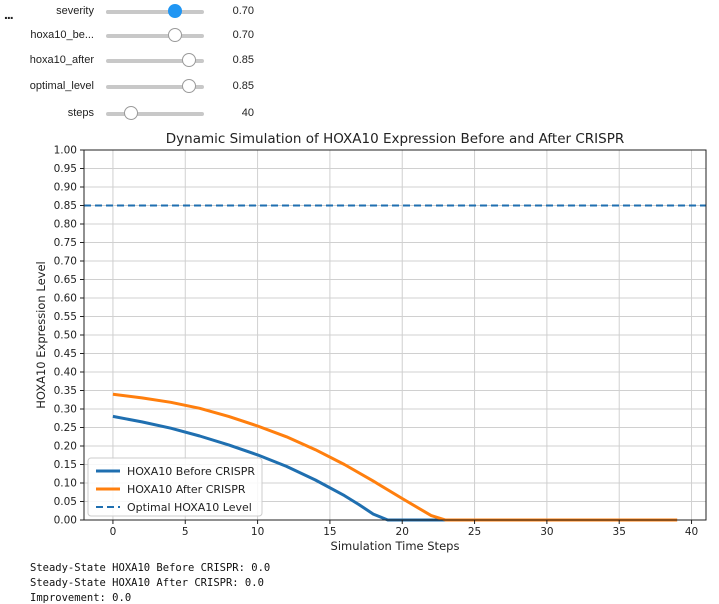 This screenshot has width=719, height=604. Describe the element at coordinates (65, 299) in the screenshot. I see `y-tick-label: 0.60` at that location.